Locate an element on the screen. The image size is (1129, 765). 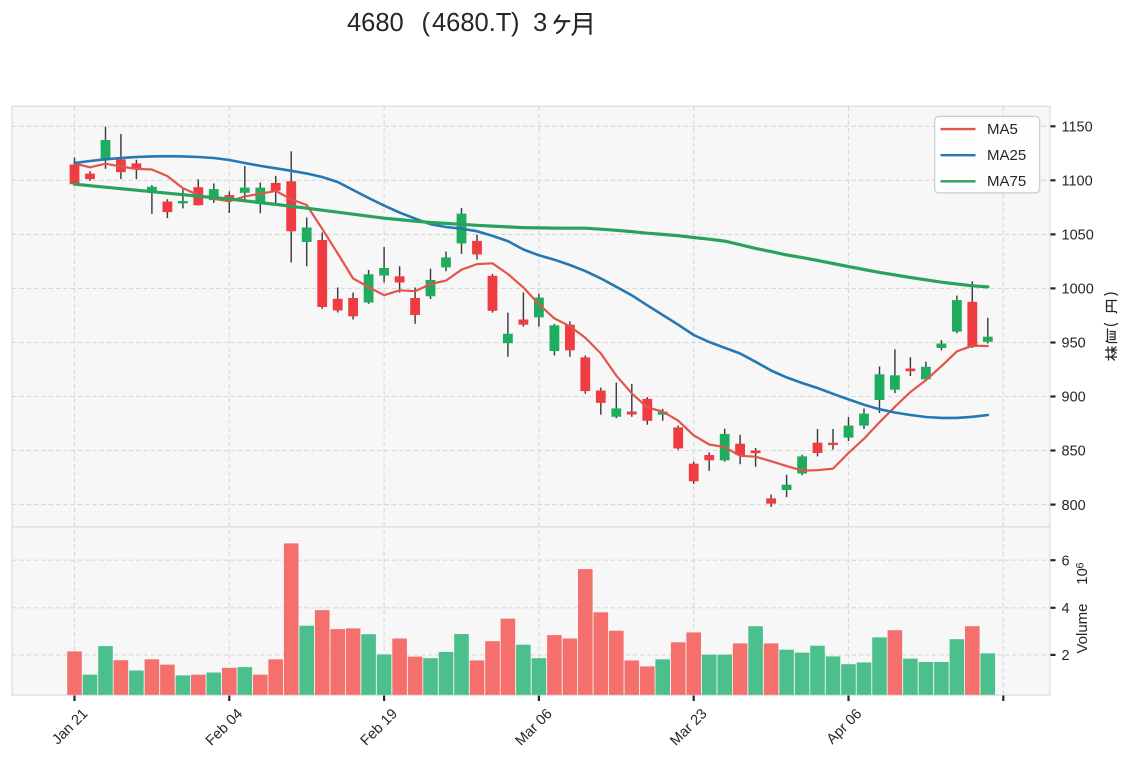
svg-text: MA75 is located at coordinates (1006, 181).